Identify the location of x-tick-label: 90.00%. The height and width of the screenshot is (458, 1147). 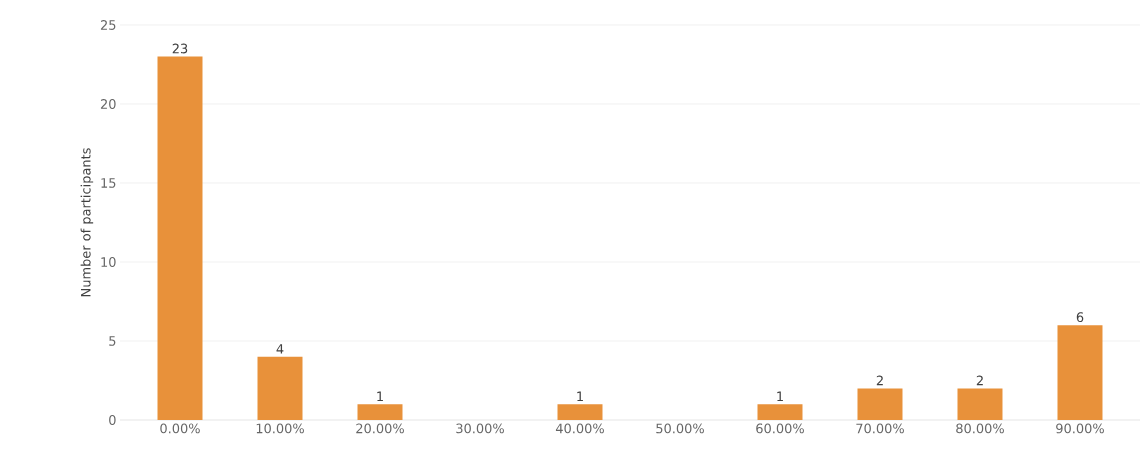
(1080, 428).